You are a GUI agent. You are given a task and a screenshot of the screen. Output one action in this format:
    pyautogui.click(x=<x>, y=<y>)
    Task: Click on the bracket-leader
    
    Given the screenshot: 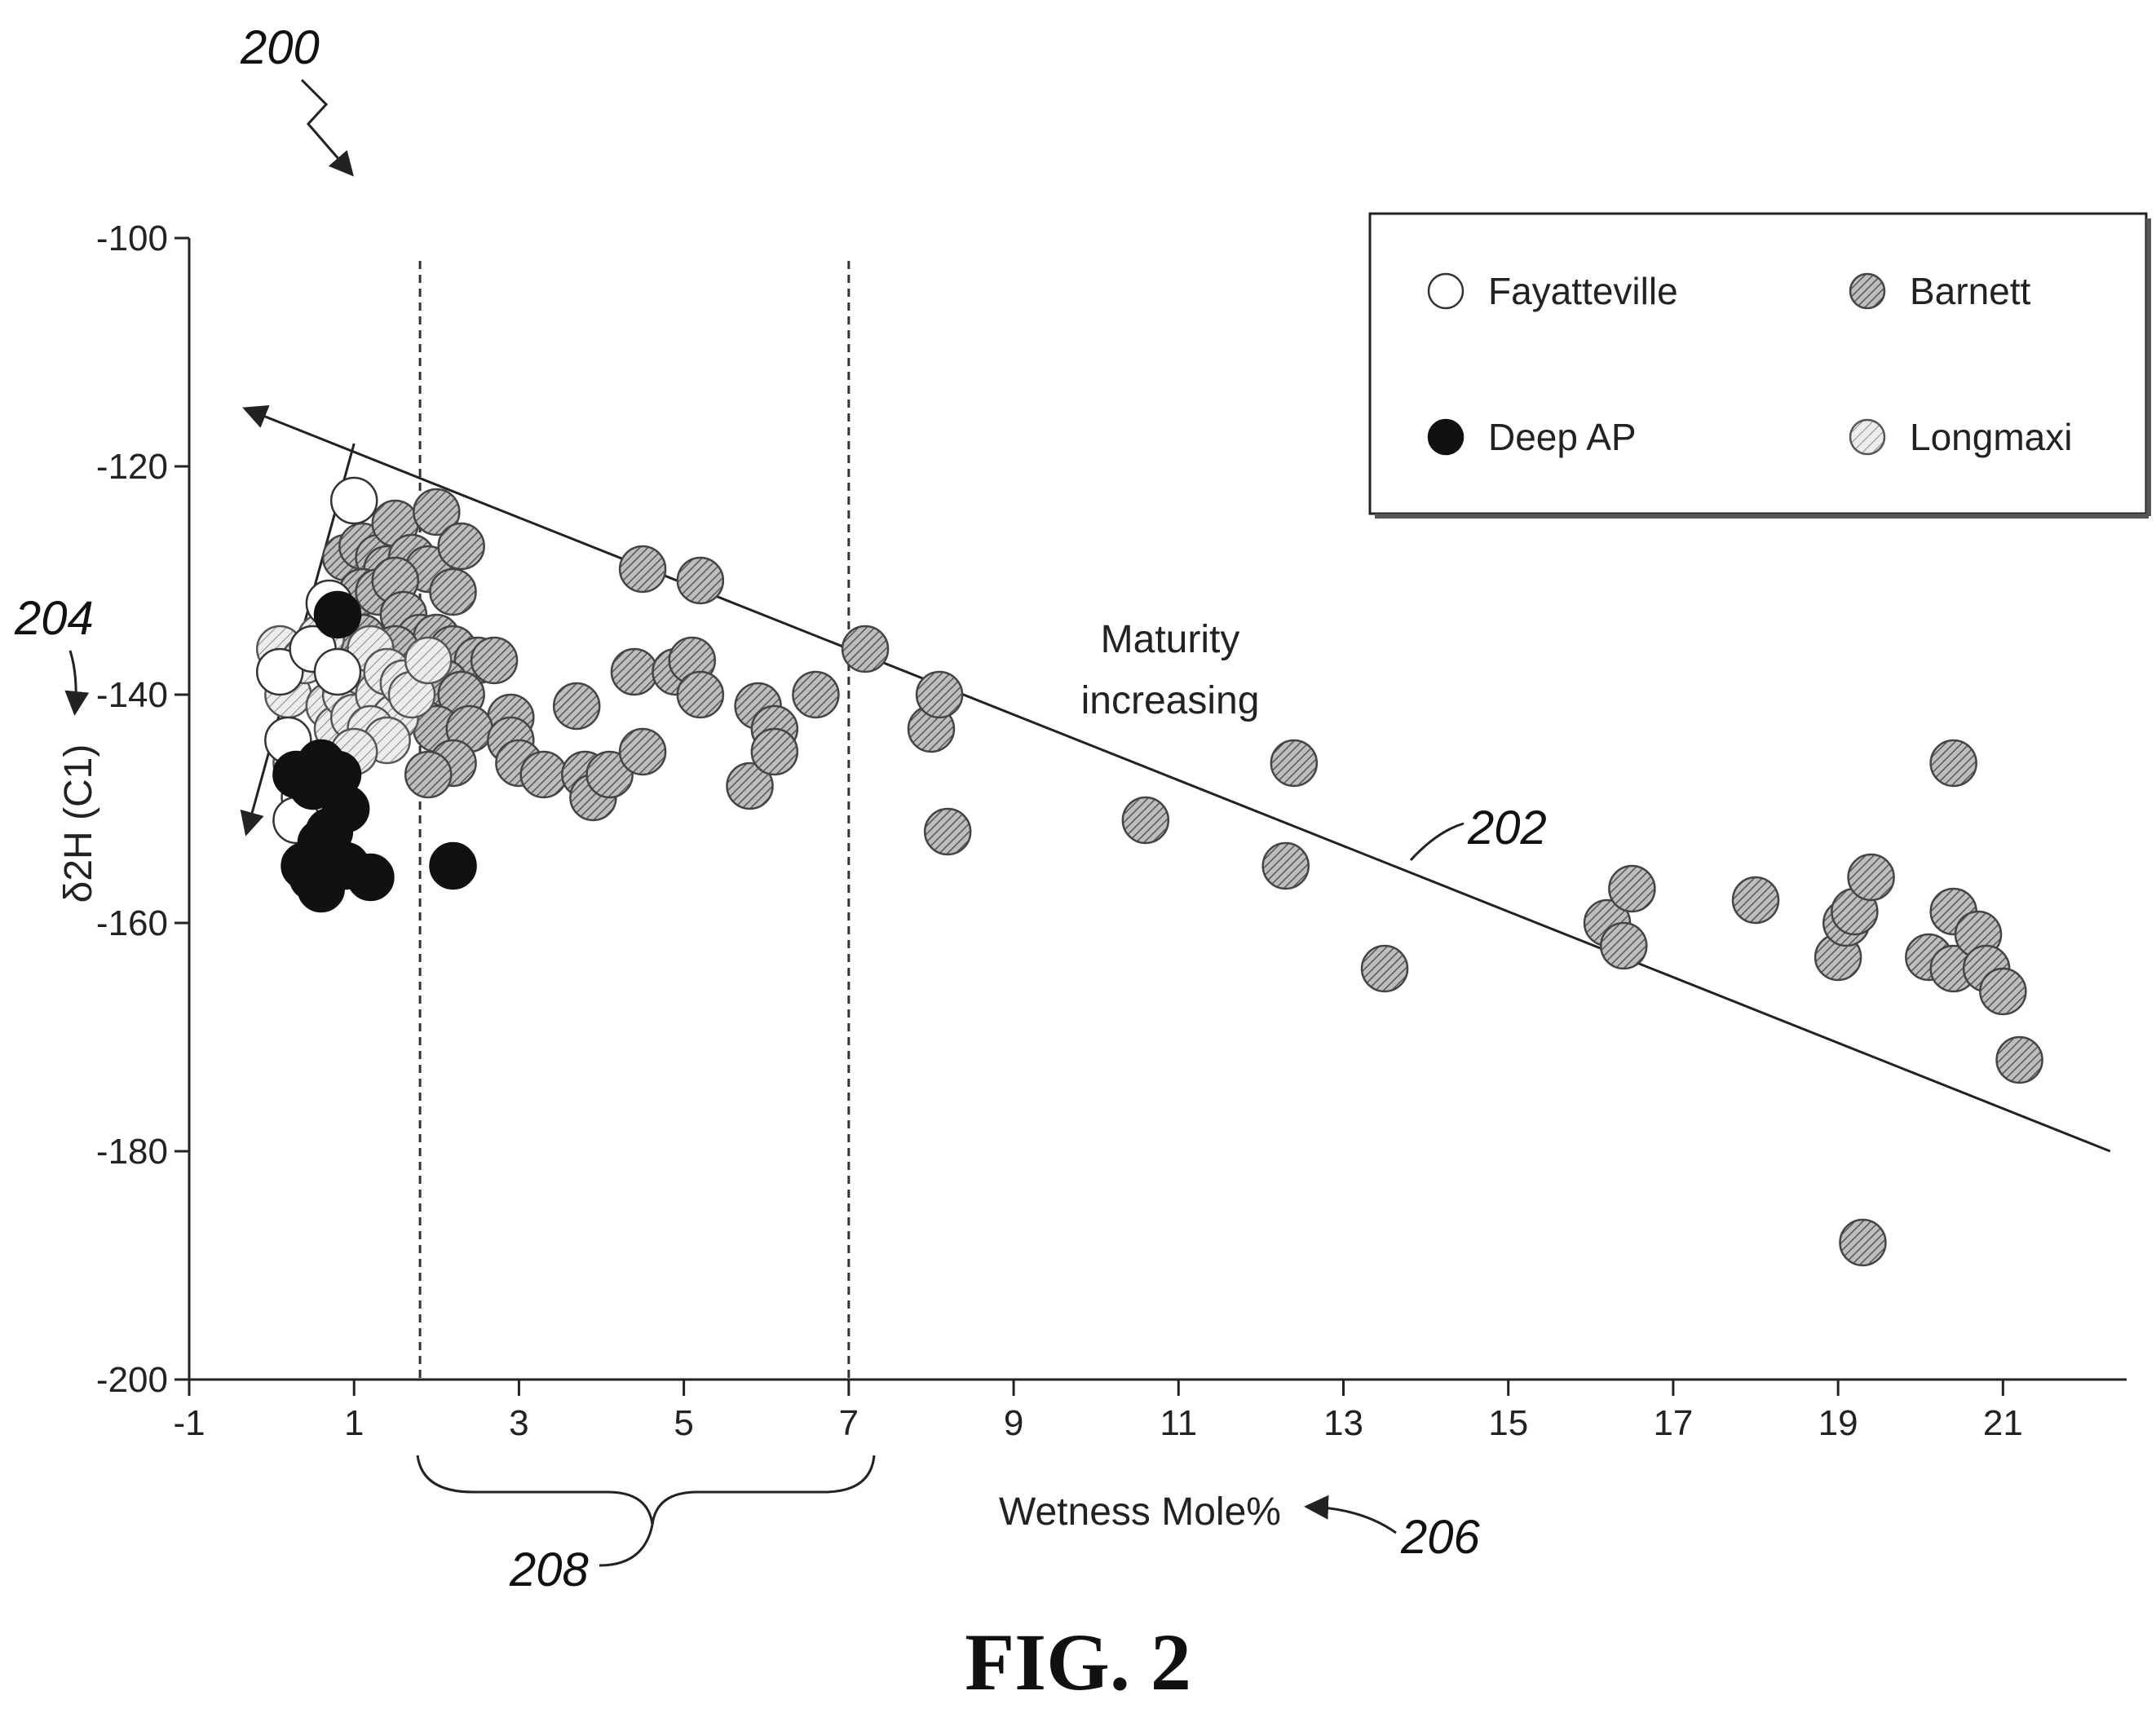 What is the action you would take?
    pyautogui.click(x=626, y=1545)
    